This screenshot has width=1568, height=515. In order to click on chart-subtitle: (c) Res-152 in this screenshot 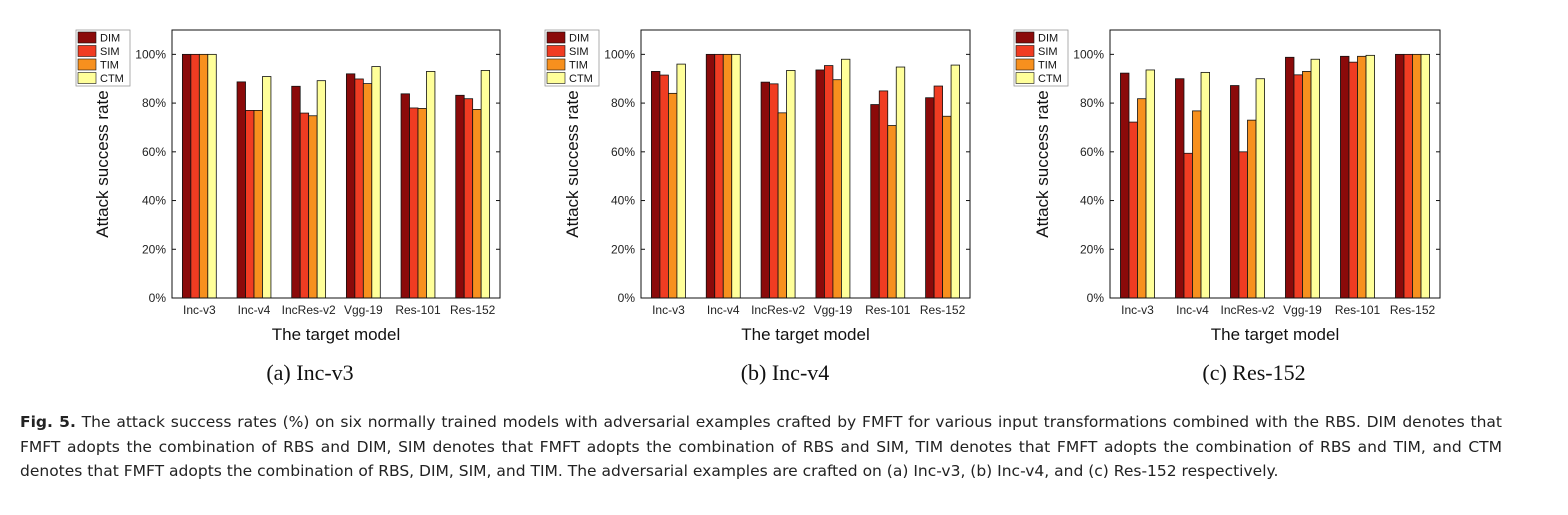, I will do `click(1253, 372)`.